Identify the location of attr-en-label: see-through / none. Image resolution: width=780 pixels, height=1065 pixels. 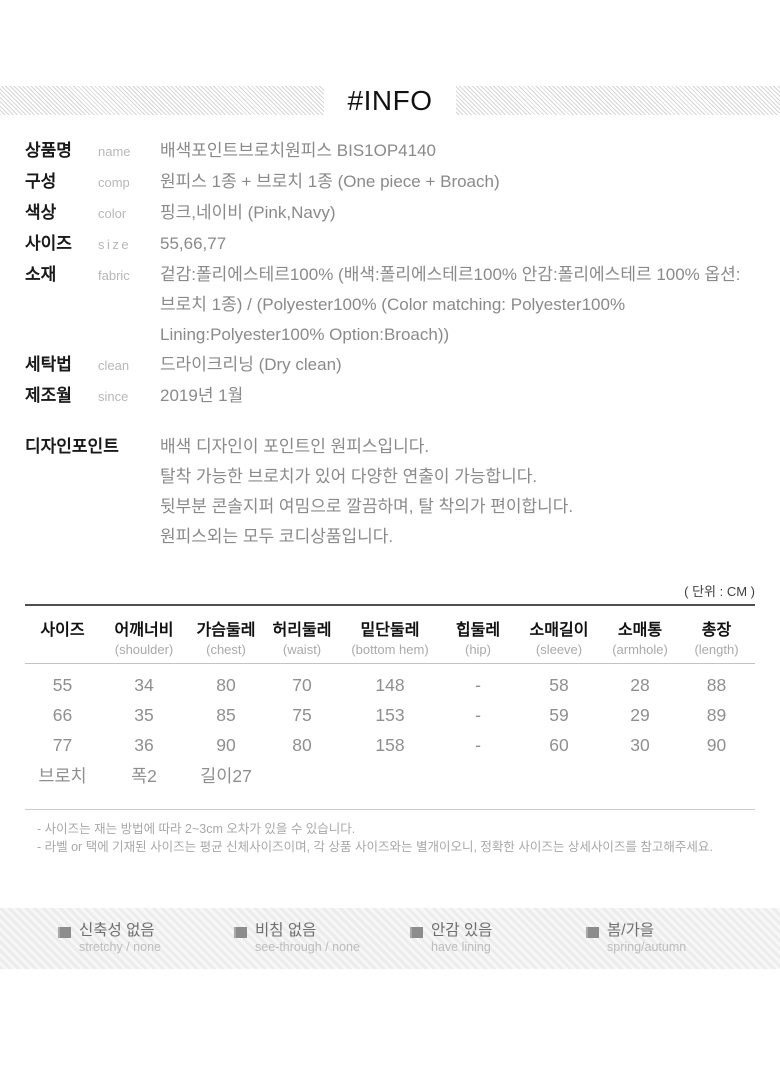
(307, 947).